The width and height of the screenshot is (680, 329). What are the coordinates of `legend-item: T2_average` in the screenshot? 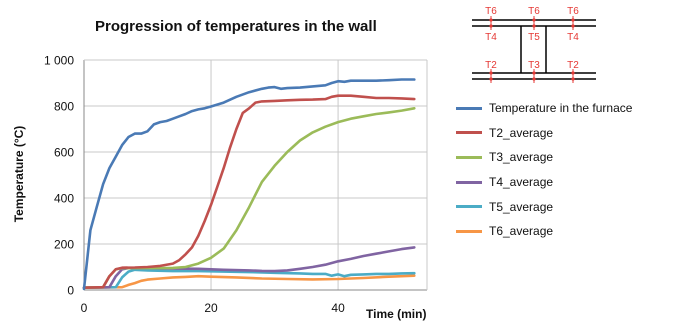 It's located at (544, 133).